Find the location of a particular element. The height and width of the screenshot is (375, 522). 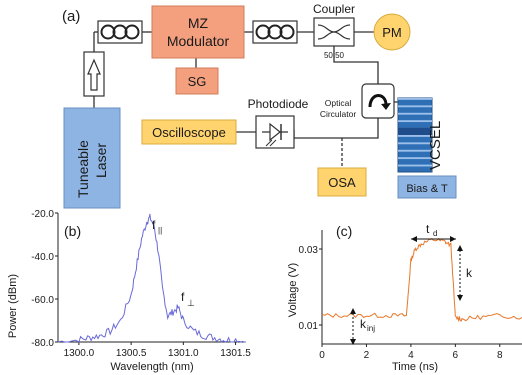

laser-label-2: Laser is located at coordinates (101, 160).